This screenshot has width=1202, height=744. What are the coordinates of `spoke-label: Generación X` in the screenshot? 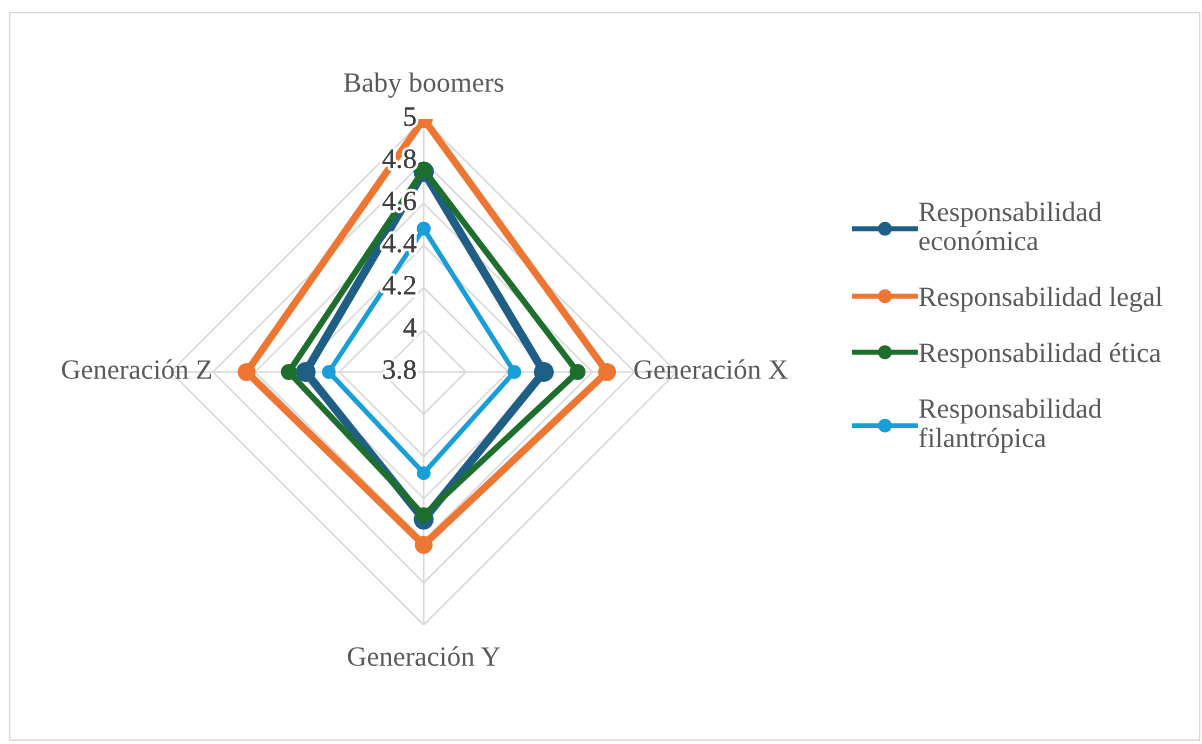 It's located at (711, 369).